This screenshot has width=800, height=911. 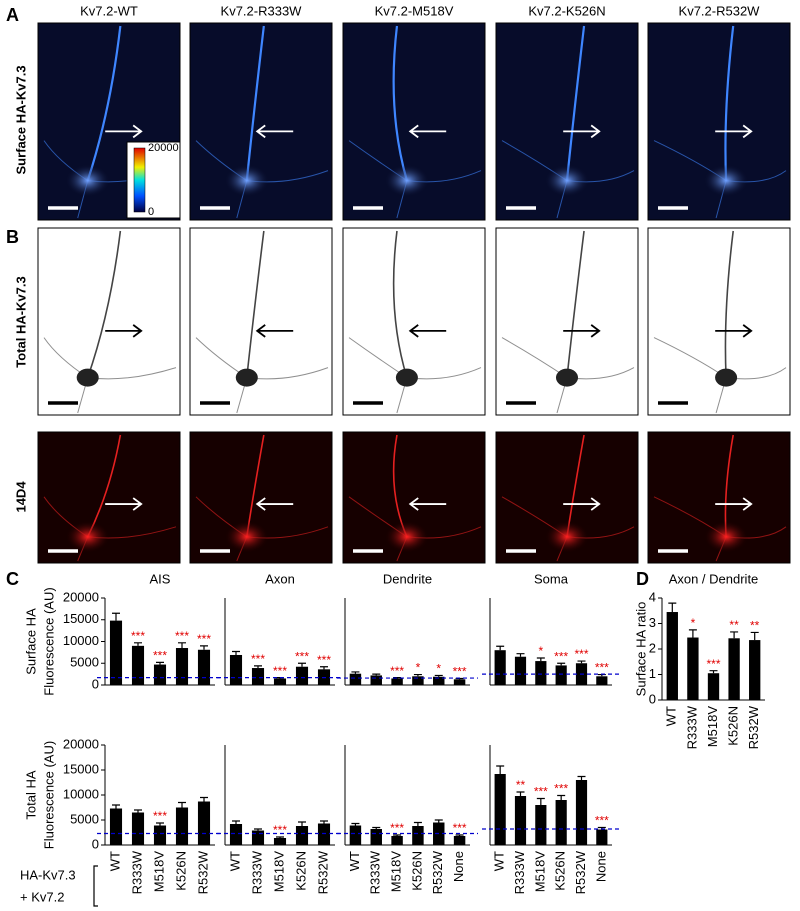 What do you see at coordinates (262, 10) in the screenshot?
I see `column-title: Kv7.2-R333W` at bounding box center [262, 10].